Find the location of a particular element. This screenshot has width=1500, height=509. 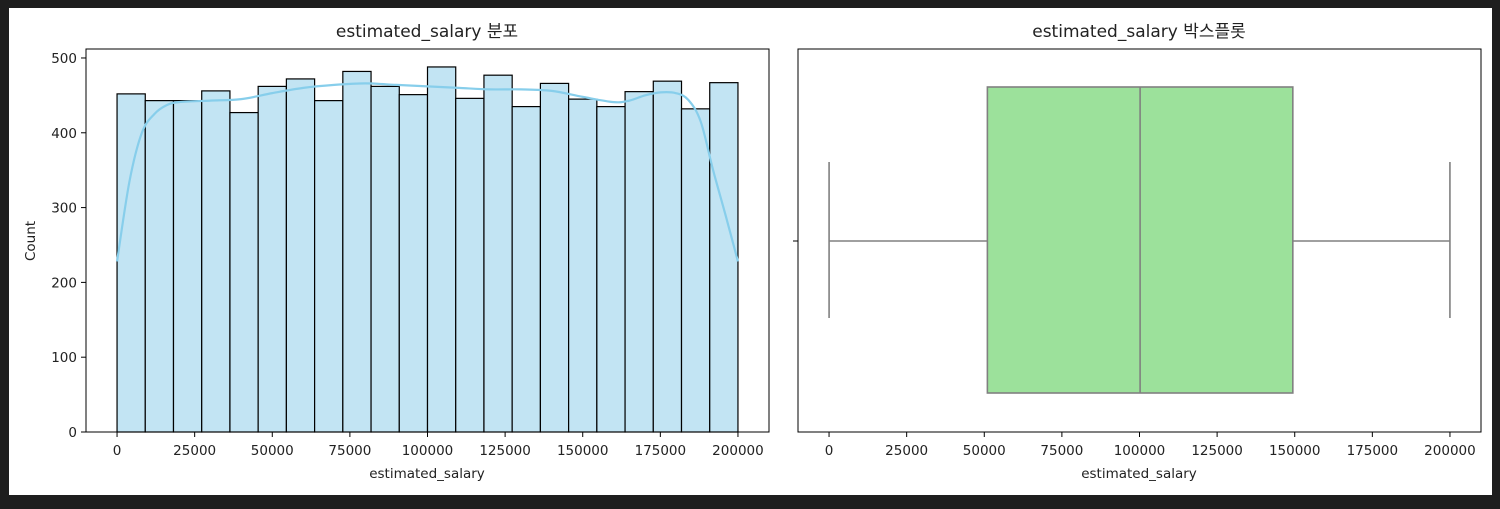

y-tick-label: 400 is located at coordinates (64, 134).